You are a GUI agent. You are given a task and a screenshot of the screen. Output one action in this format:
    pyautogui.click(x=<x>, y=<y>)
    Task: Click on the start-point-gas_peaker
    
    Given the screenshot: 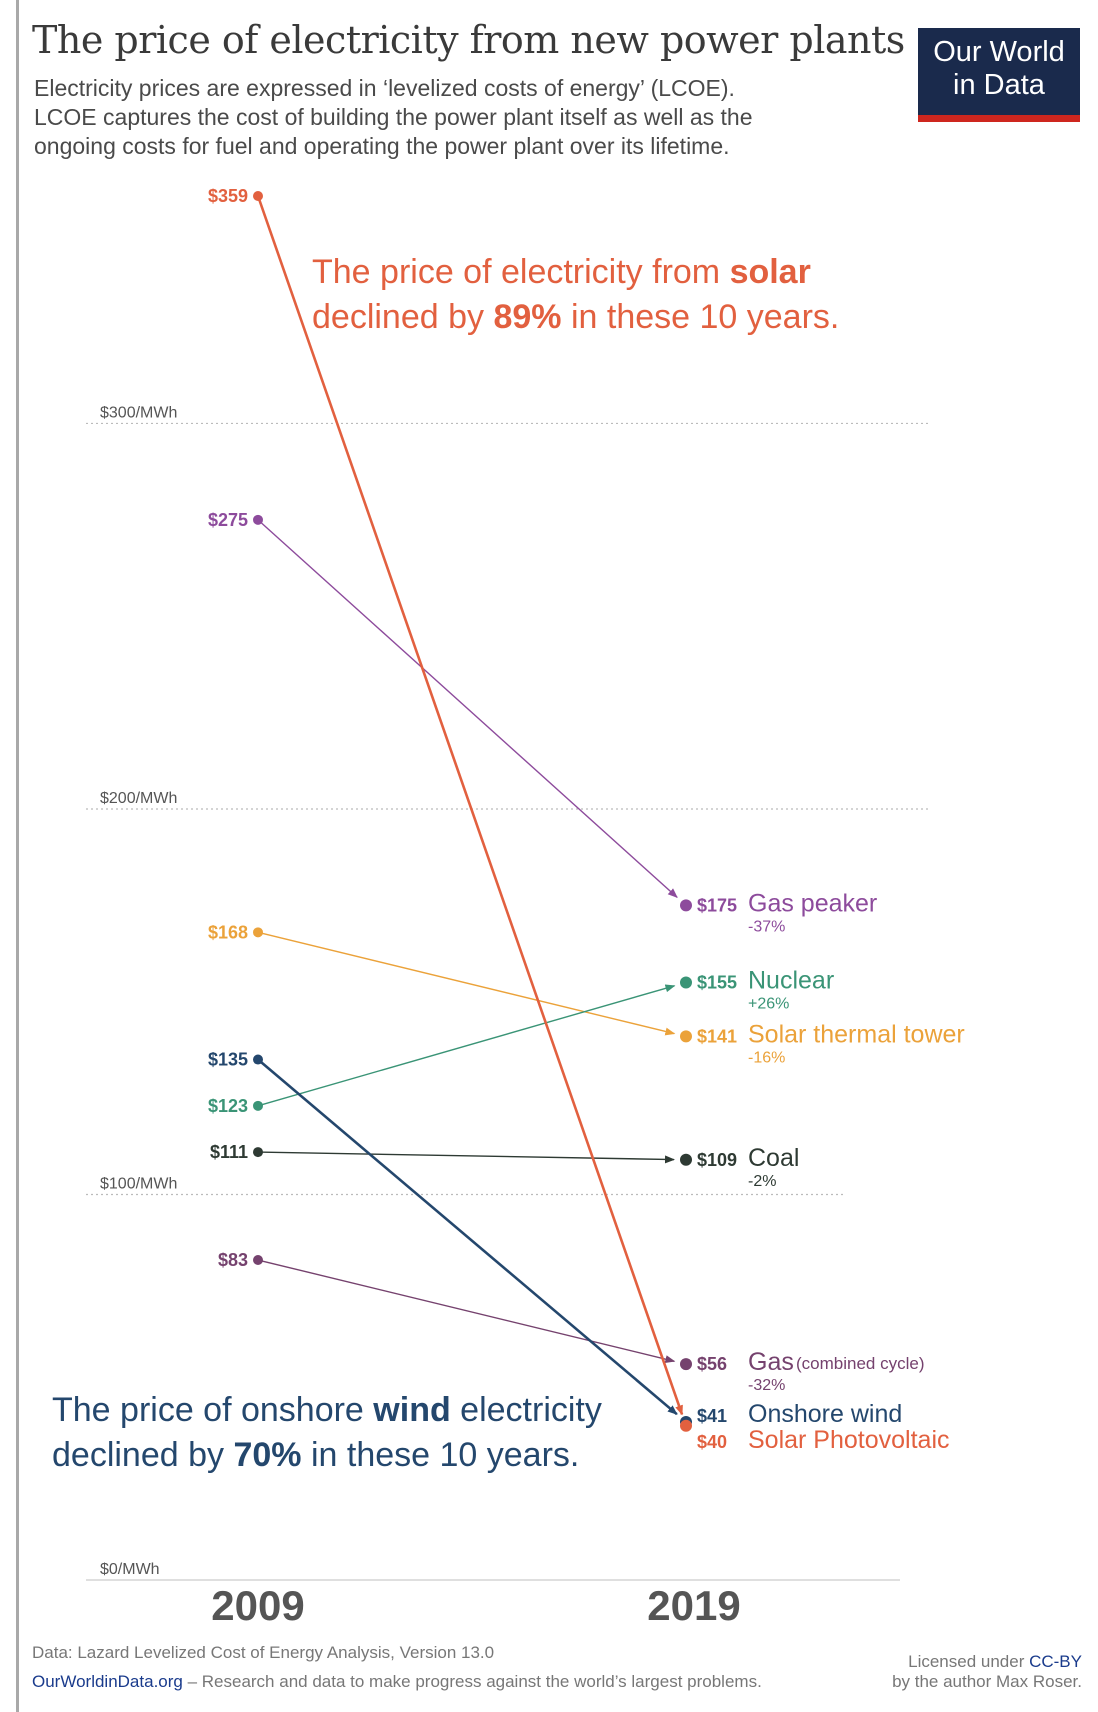 What is the action you would take?
    pyautogui.click(x=258, y=519)
    